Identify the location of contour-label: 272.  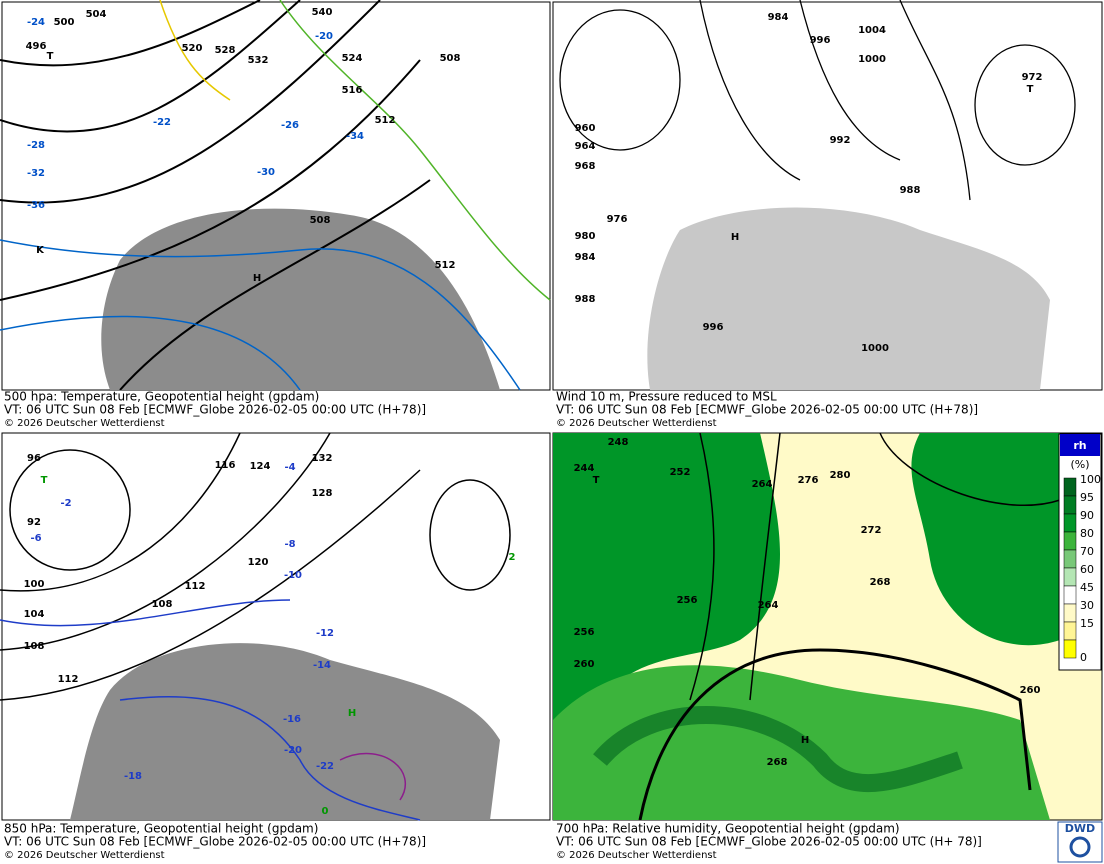
(871, 530).